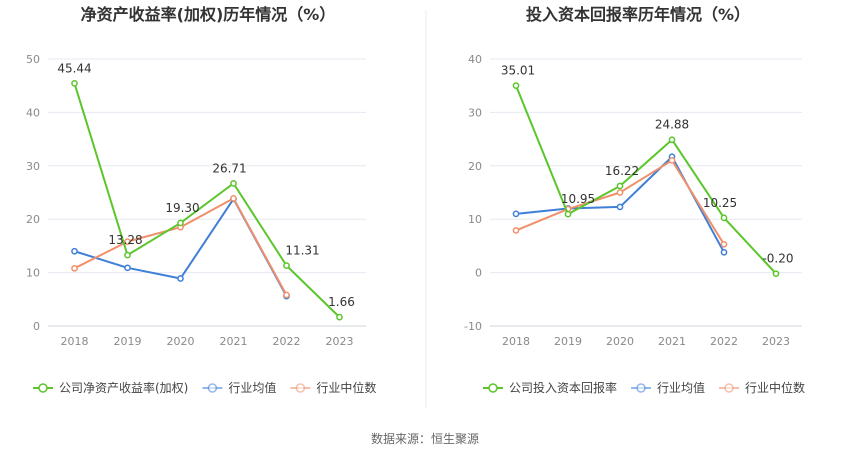 This screenshot has height=459, width=850. What do you see at coordinates (182, 208) in the screenshot?
I see `data-label: 19.30` at bounding box center [182, 208].